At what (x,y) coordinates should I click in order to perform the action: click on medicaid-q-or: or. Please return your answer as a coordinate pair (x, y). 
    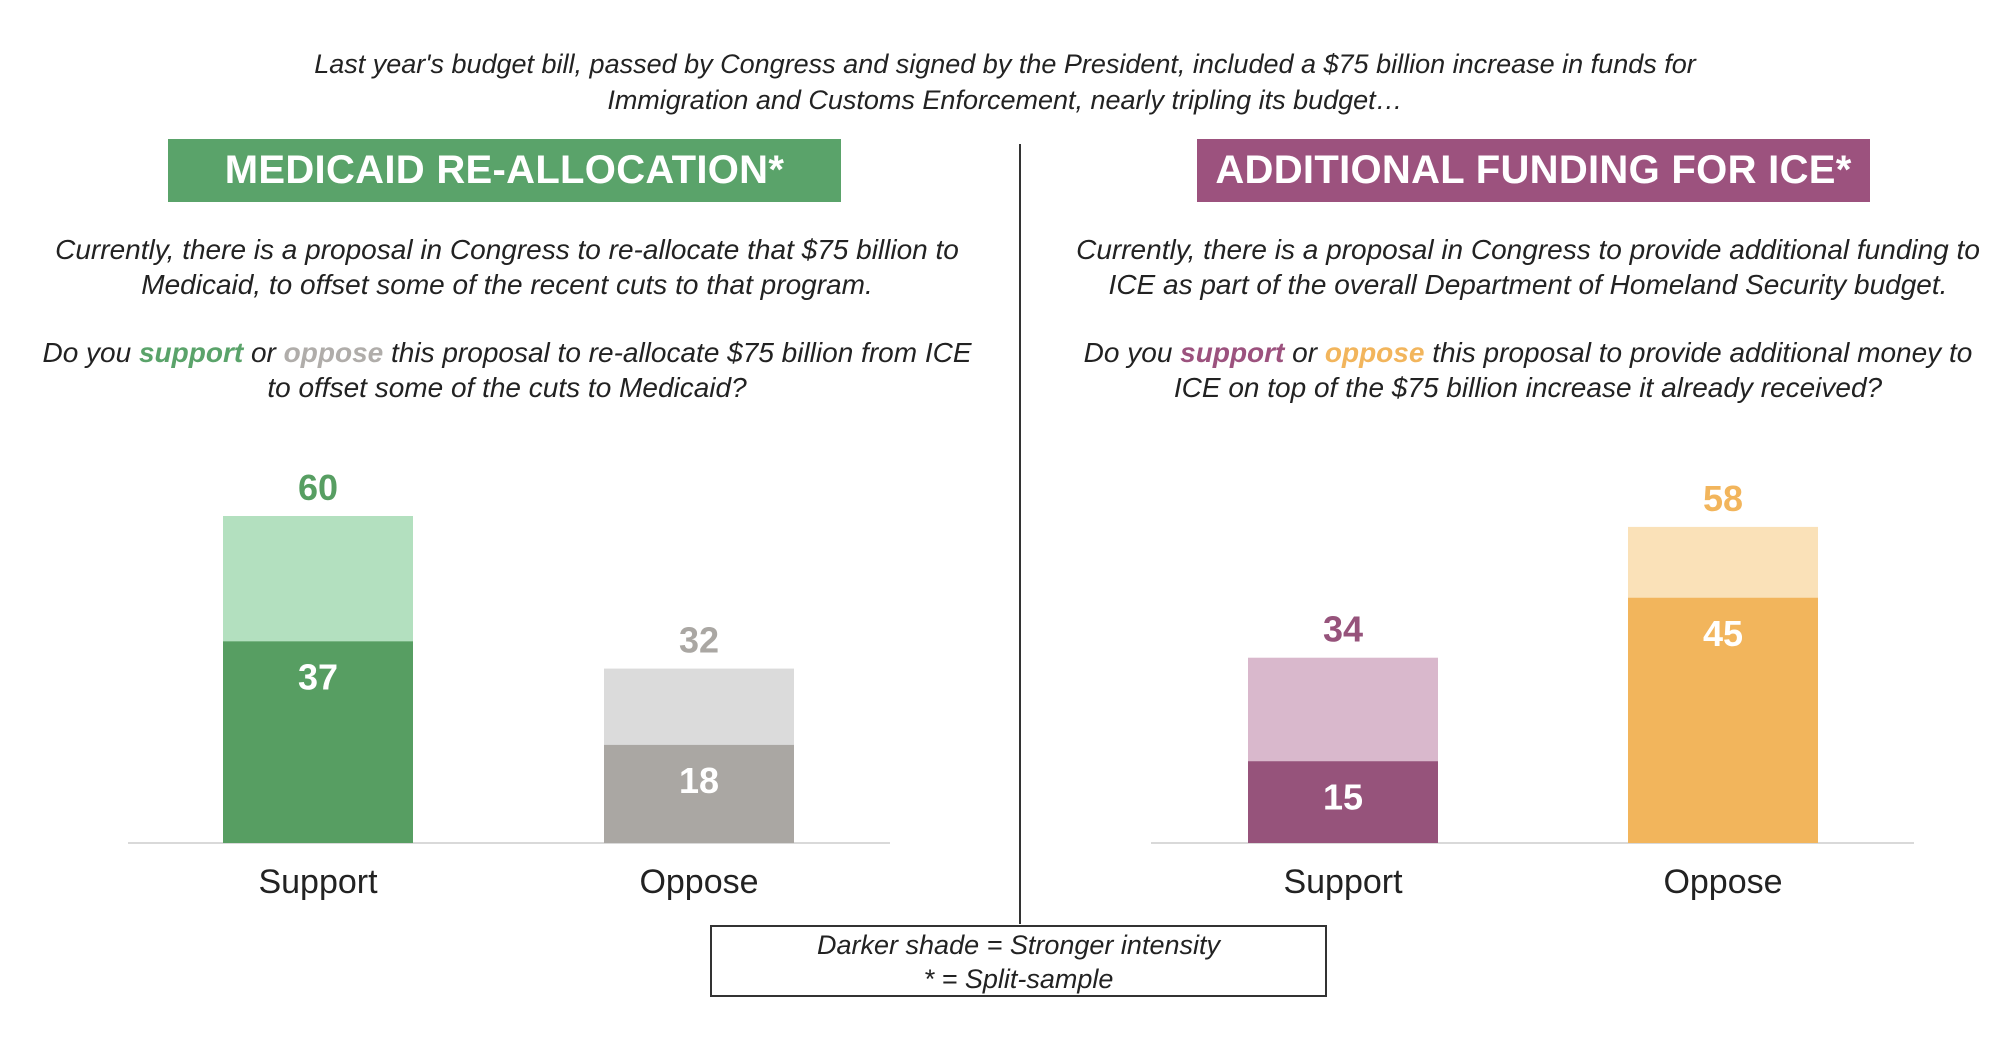
    Looking at the image, I should click on (263, 352).